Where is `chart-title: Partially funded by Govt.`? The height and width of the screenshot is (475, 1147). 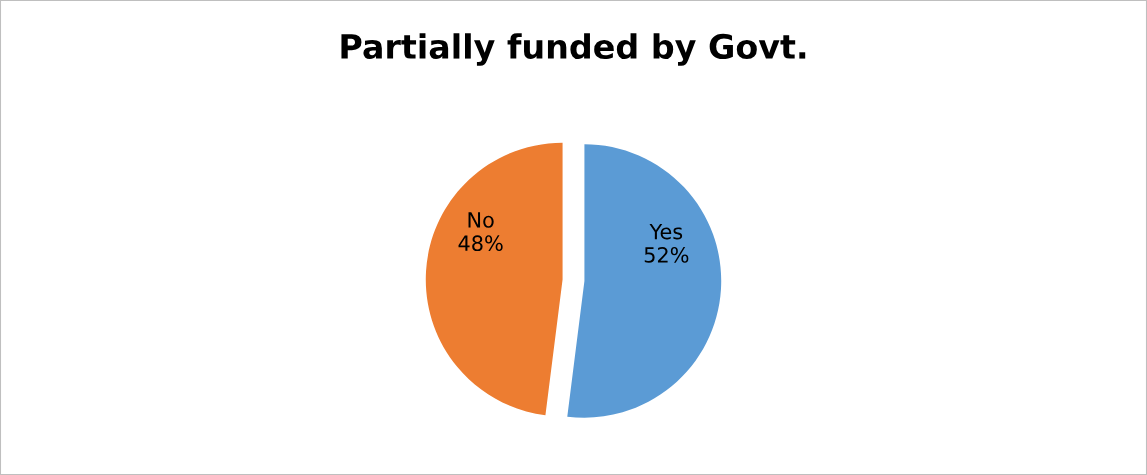
chart-title: Partially funded by Govt. is located at coordinates (573, 49).